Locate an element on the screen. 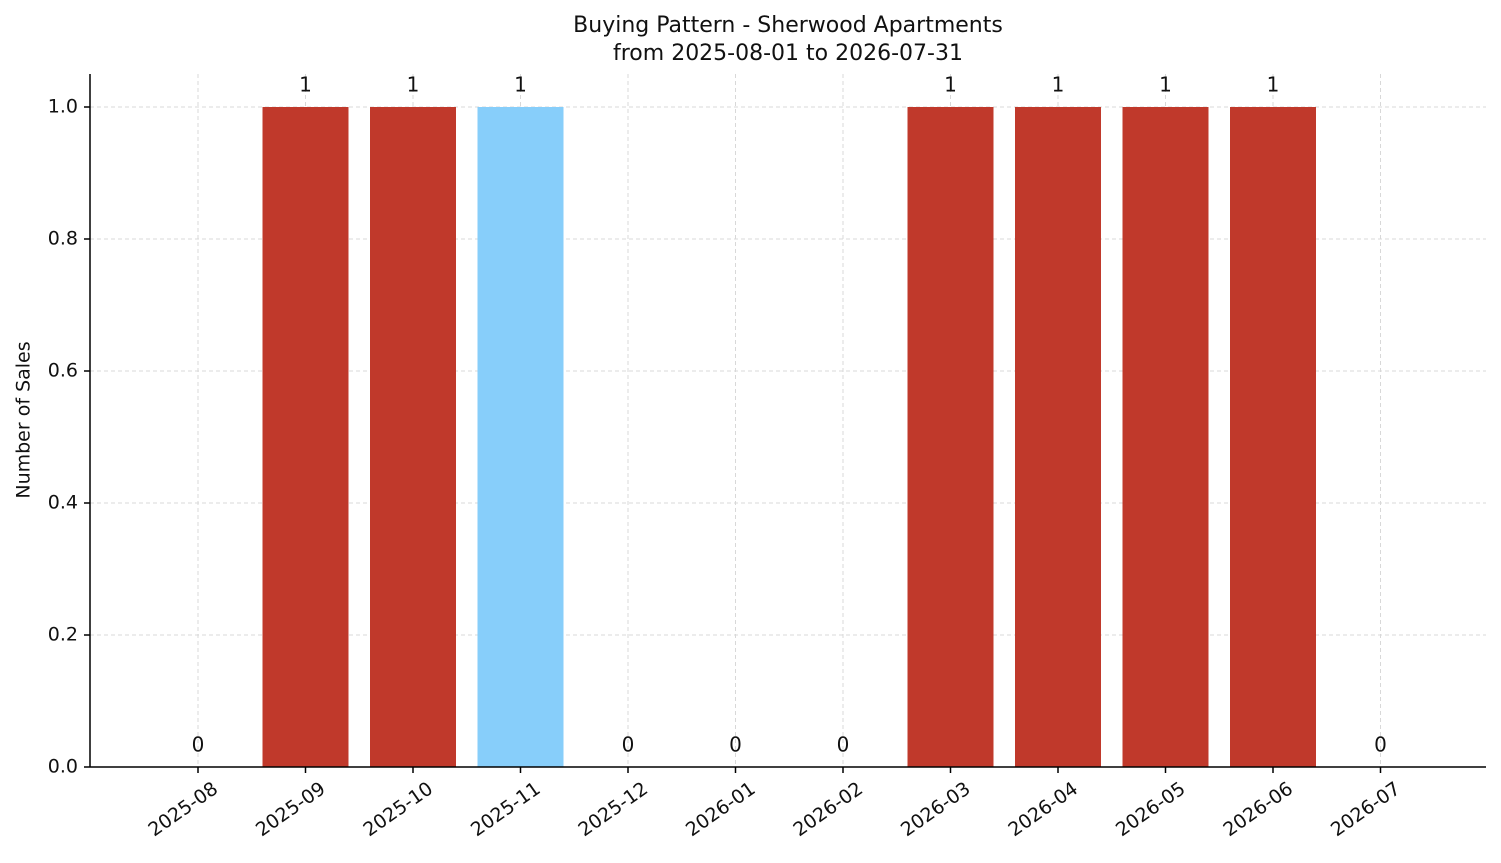 The height and width of the screenshot is (863, 1501). chart-subtitle: from 2025-08-01 to 2026-07-31 is located at coordinates (788, 53).